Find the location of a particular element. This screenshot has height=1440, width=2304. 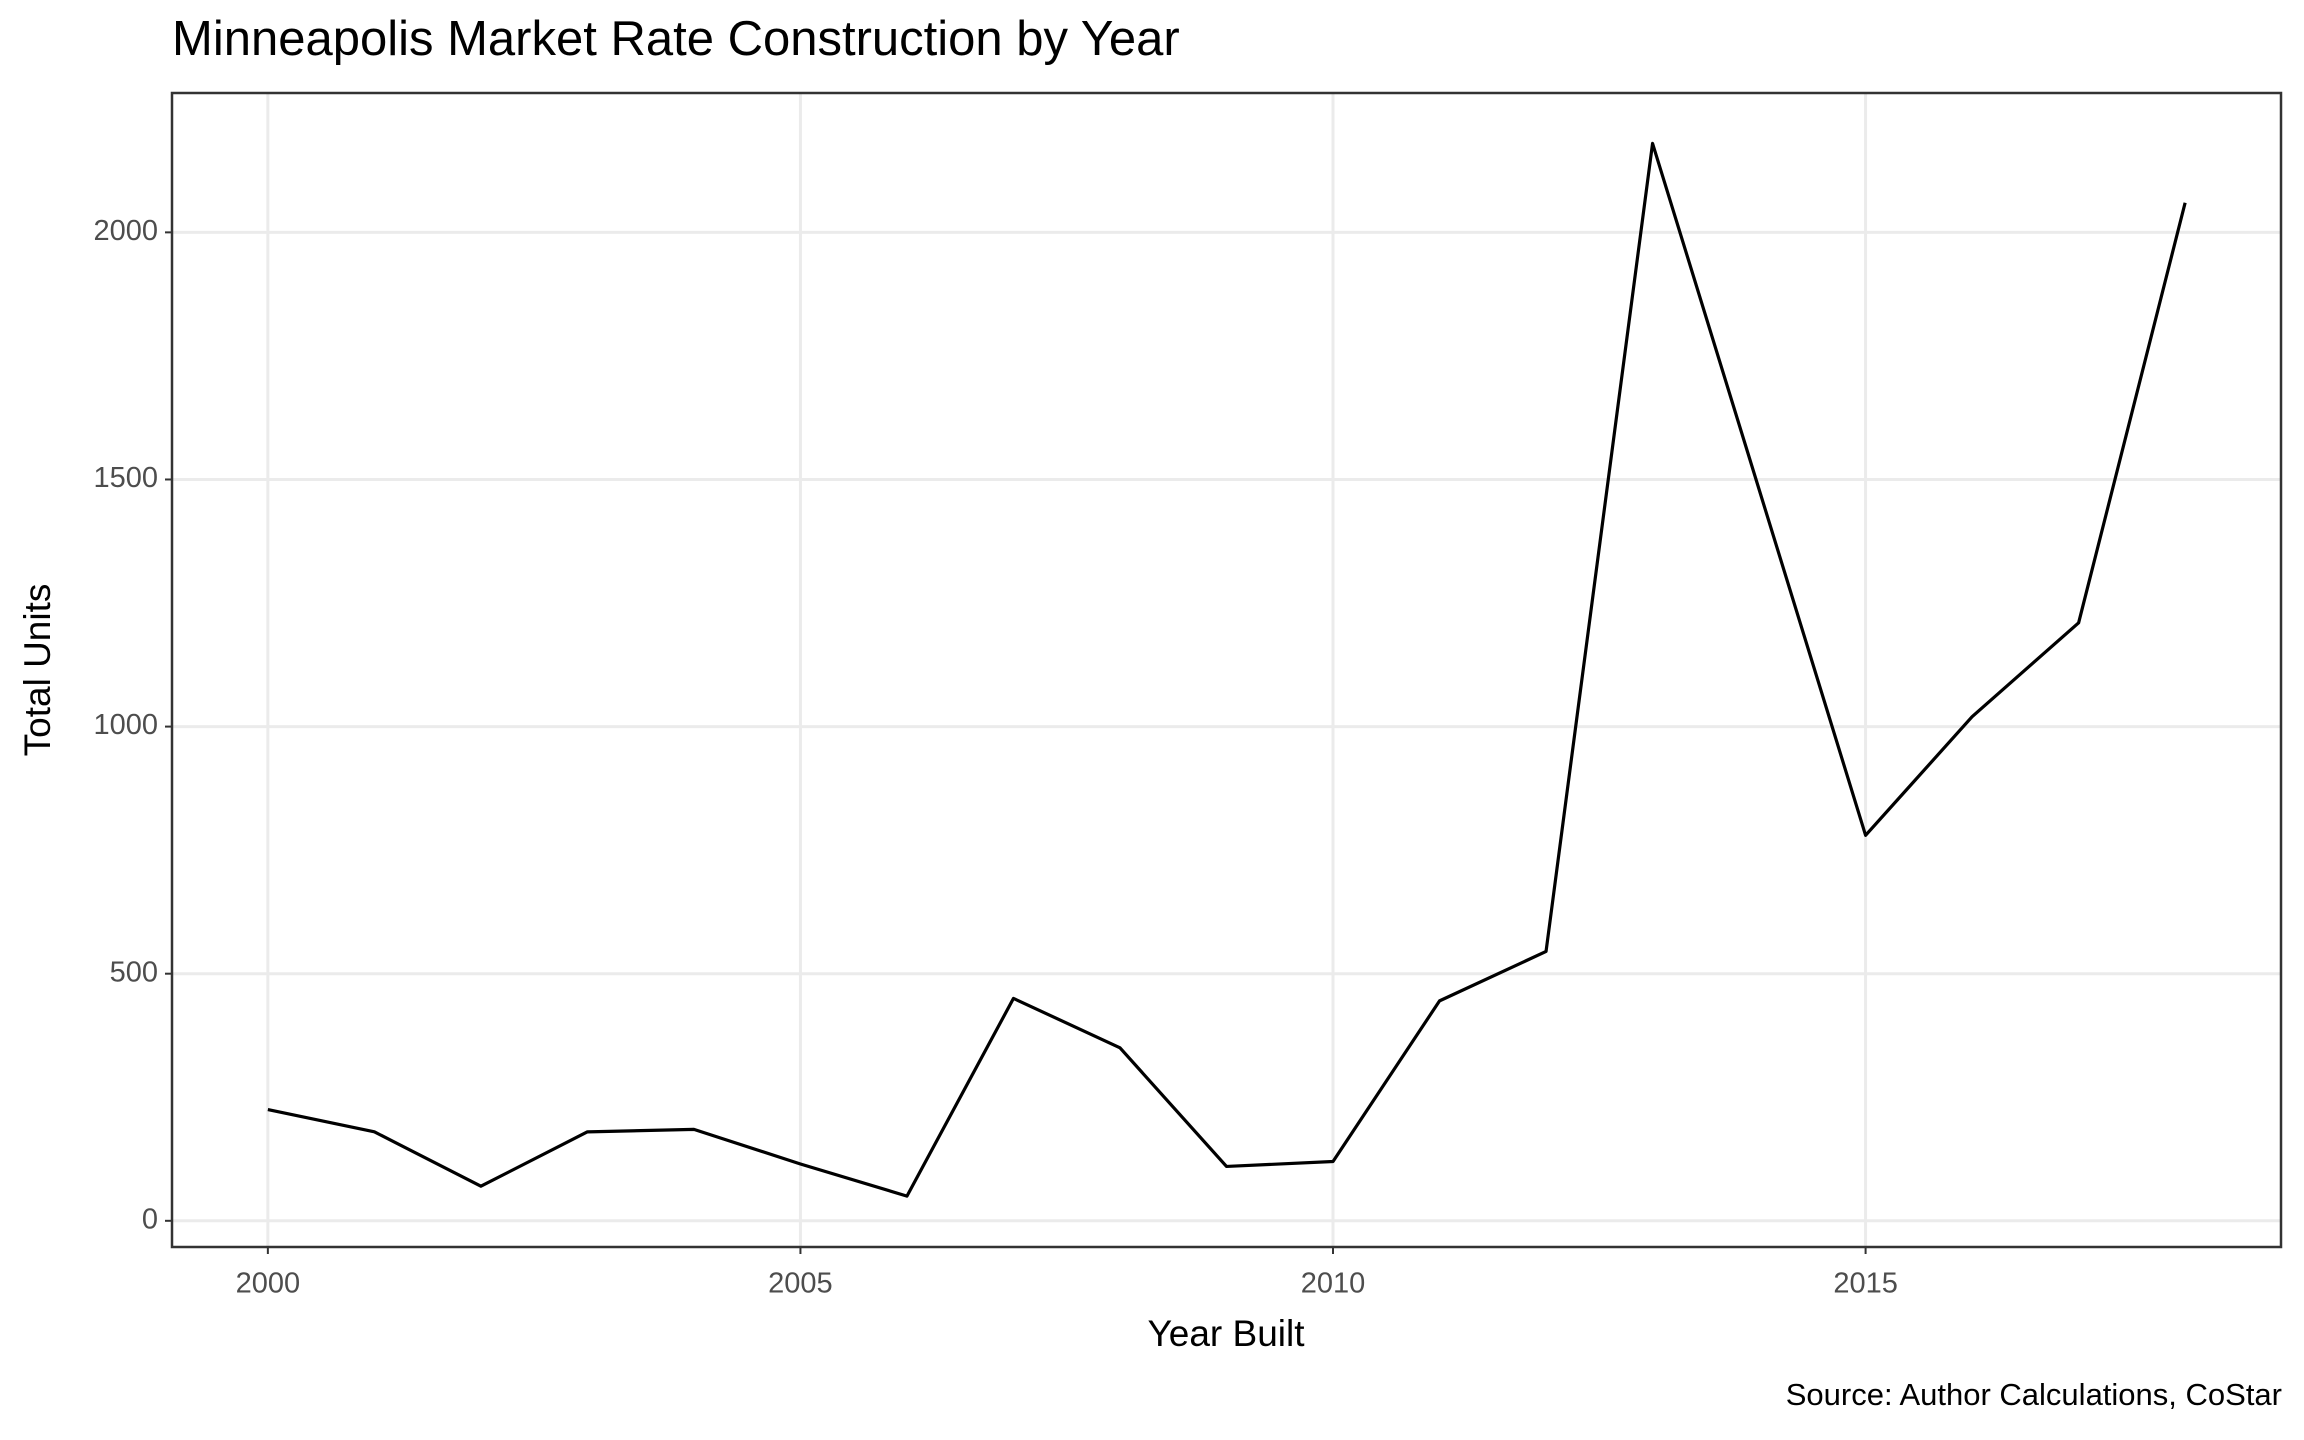

y-tick-label: 1500 is located at coordinates (125, 478).